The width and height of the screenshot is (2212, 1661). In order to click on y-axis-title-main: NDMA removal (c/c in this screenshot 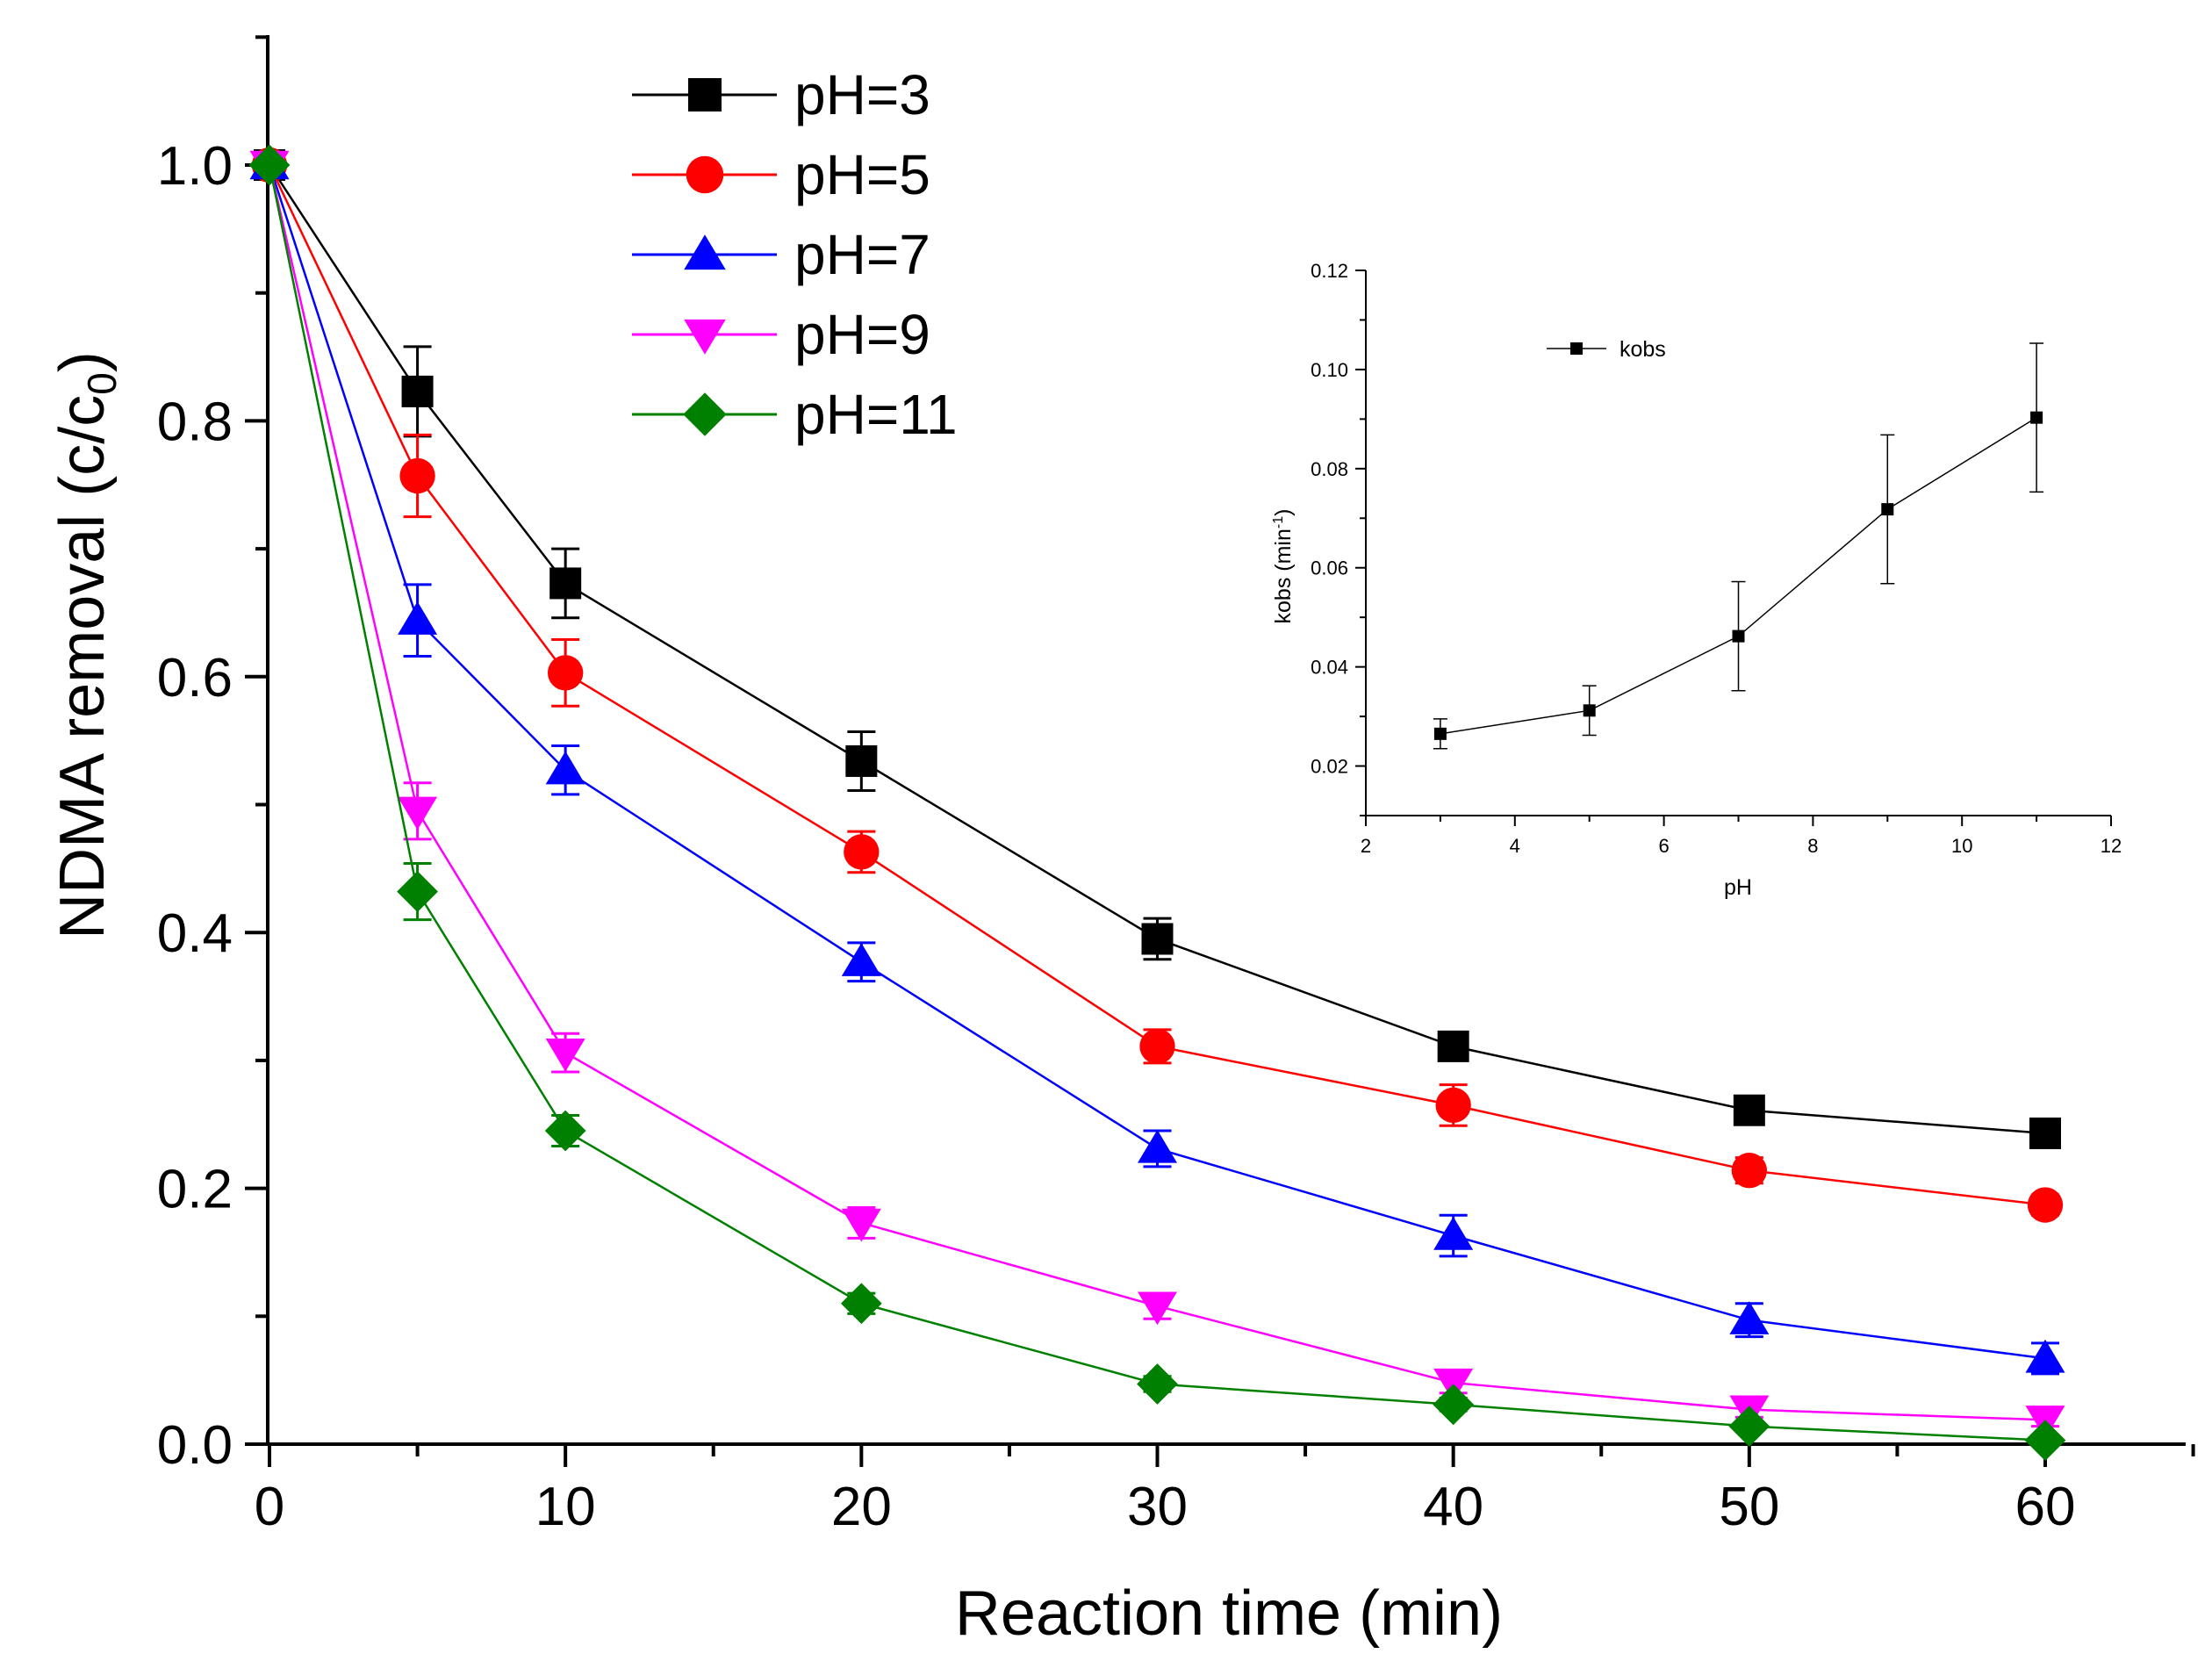, I will do `click(82, 667)`.